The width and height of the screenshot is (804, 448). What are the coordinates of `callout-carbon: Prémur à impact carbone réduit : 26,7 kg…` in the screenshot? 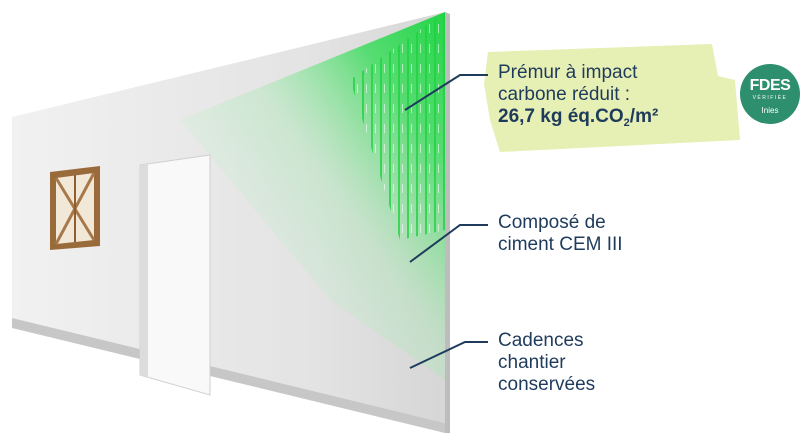 It's located at (578, 96).